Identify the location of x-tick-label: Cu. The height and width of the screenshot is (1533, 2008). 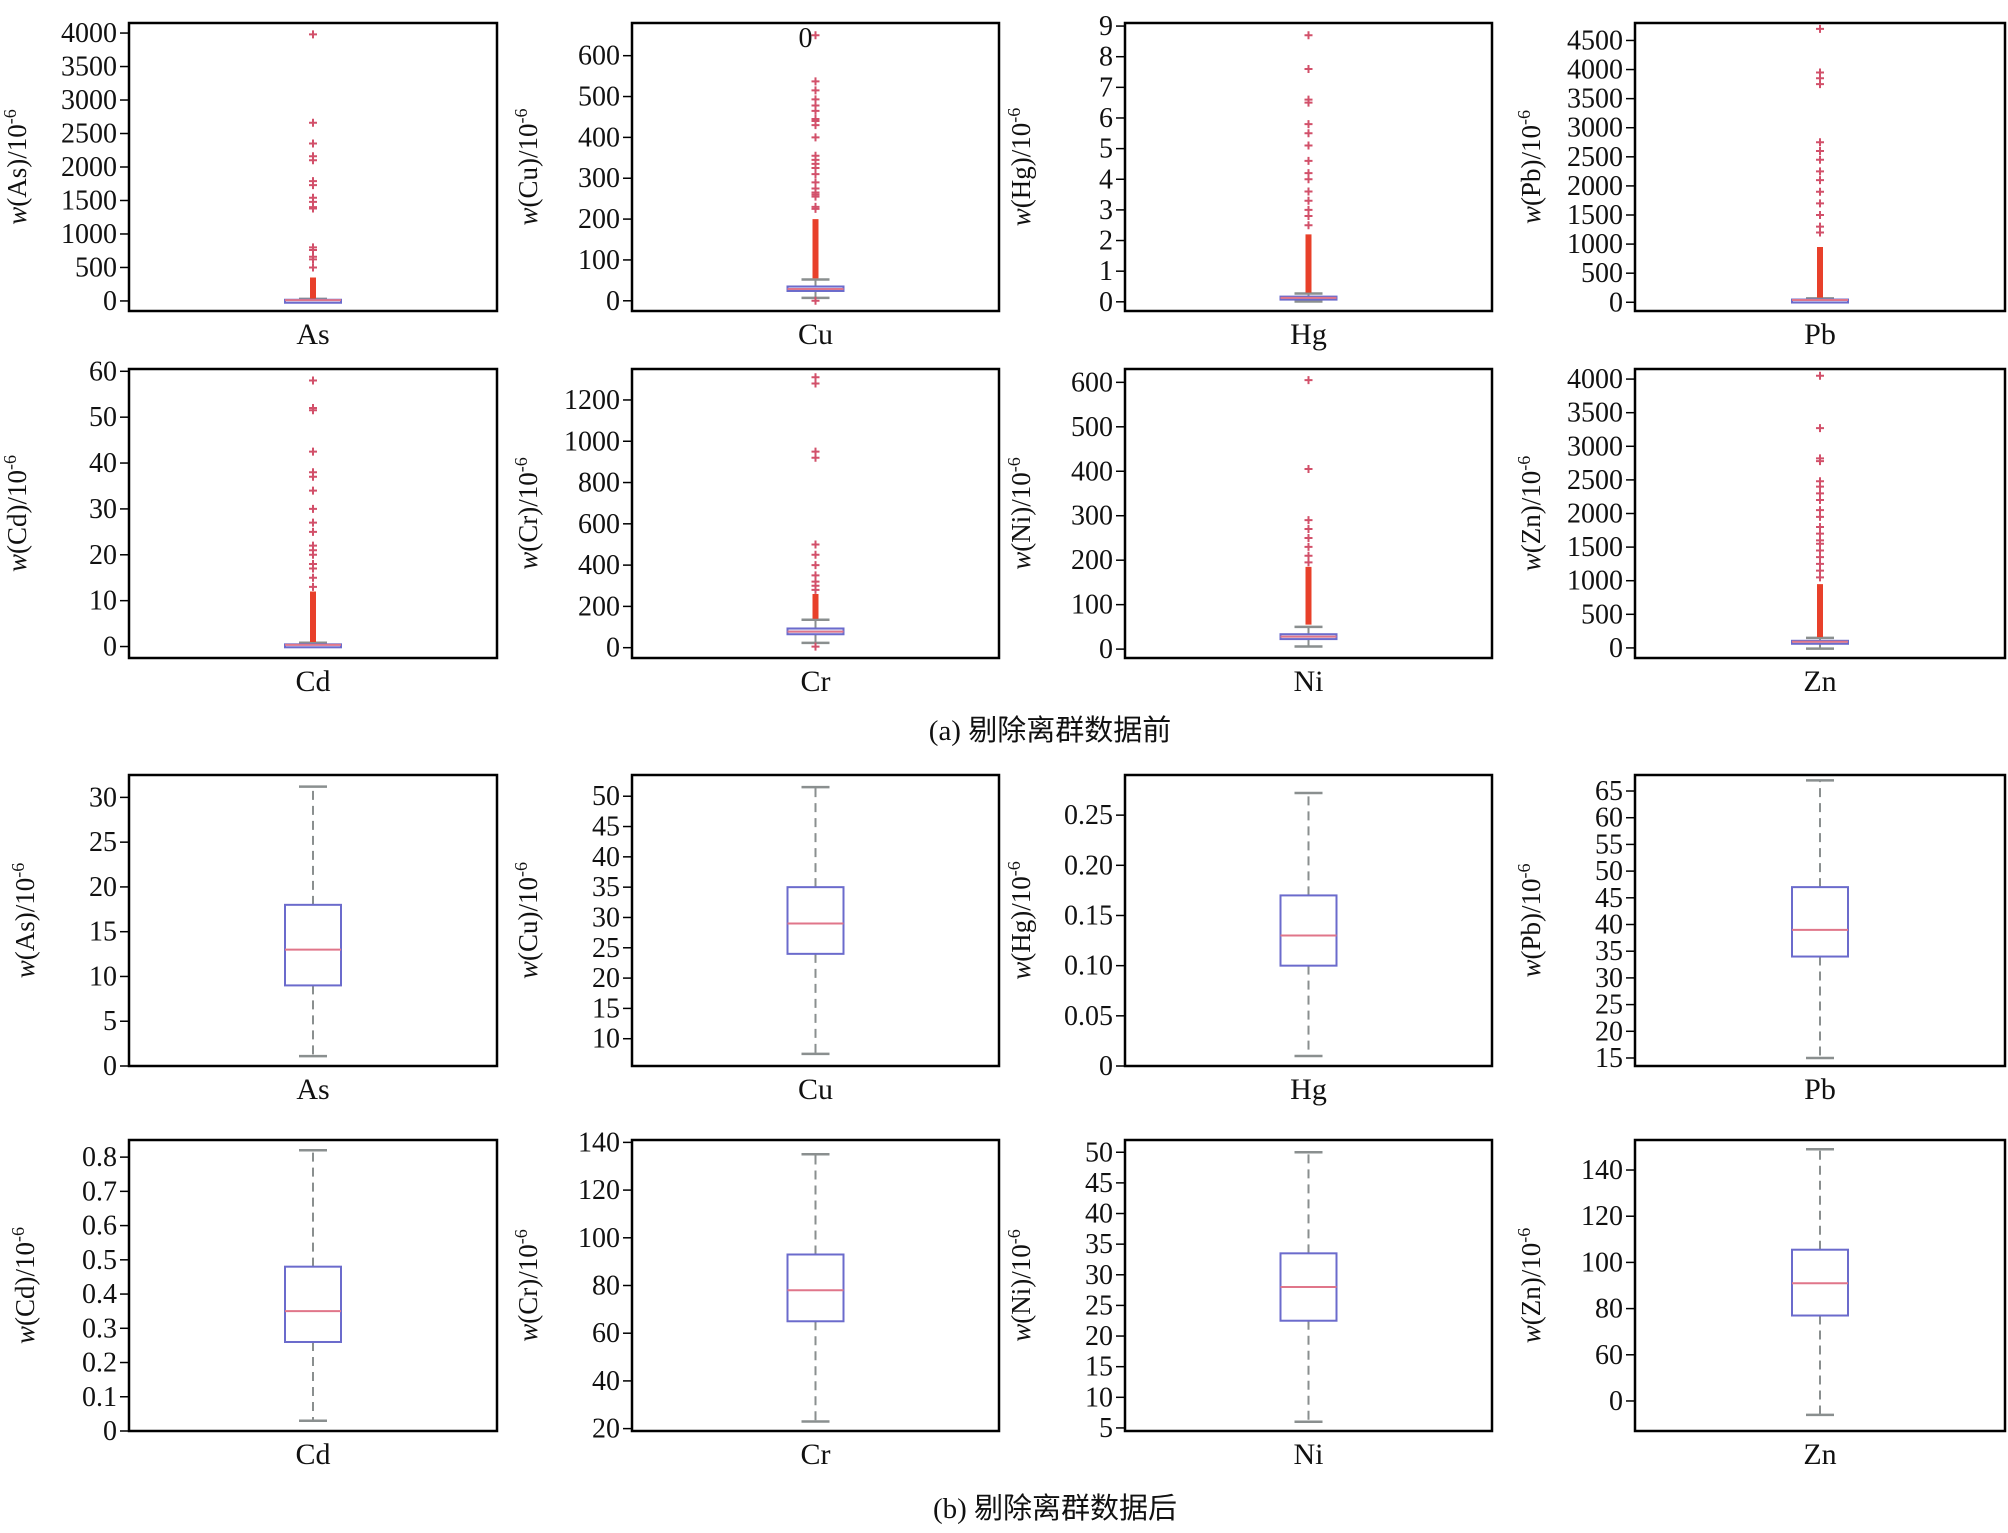
(815, 334).